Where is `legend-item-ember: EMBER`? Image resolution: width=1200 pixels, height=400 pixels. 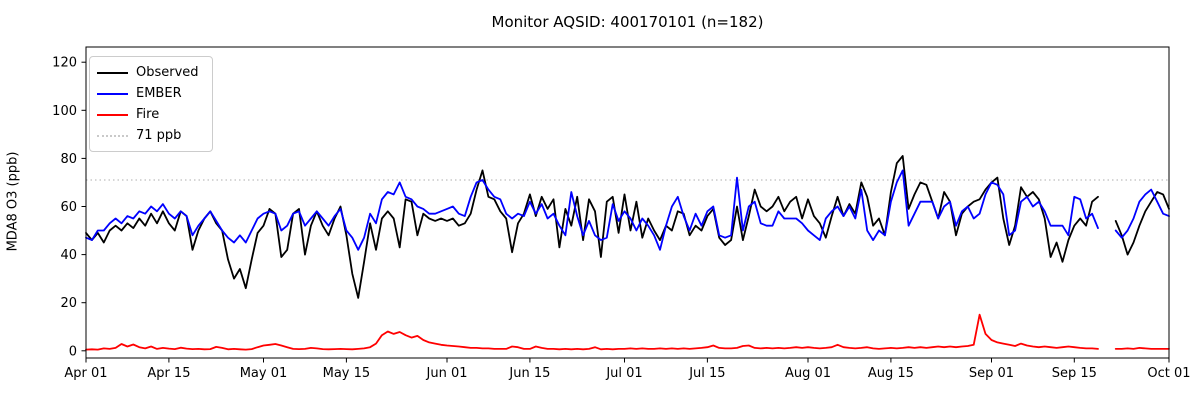 legend-item-ember: EMBER is located at coordinates (150, 93).